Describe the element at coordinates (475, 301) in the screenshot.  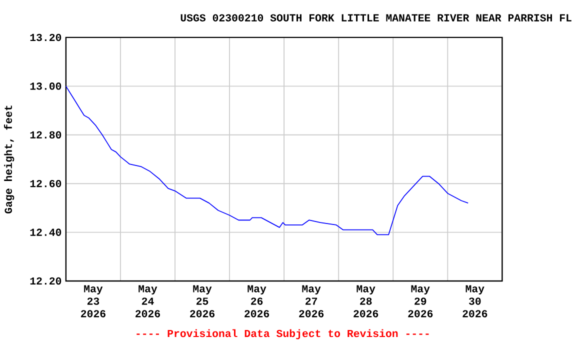
I see `x-tick-label: May 30 2026` at that location.